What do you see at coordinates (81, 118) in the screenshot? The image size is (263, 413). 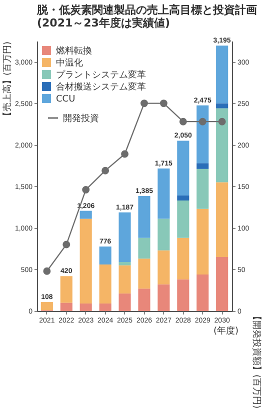 I see `legend-label: 開発投資` at bounding box center [81, 118].